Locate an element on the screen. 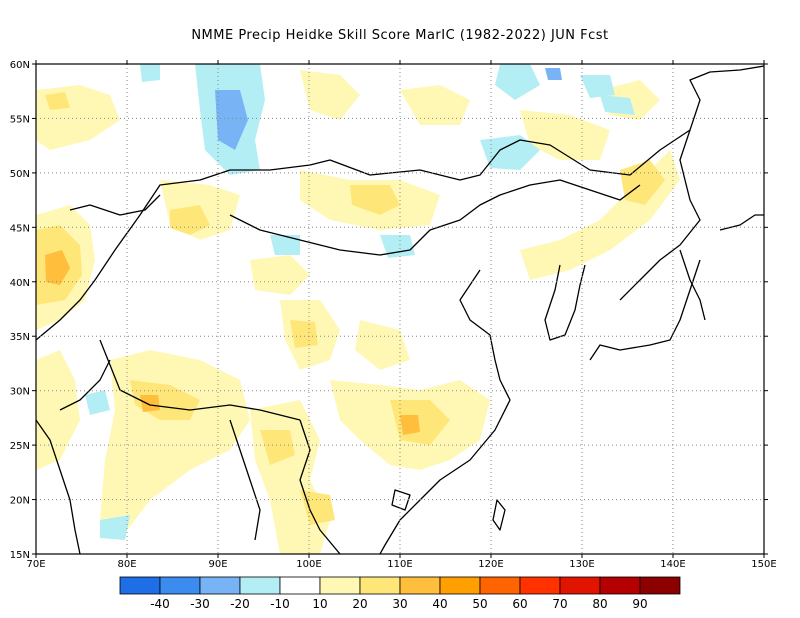 The height and width of the screenshot is (618, 800). colorbar-label: 70 is located at coordinates (559, 604).